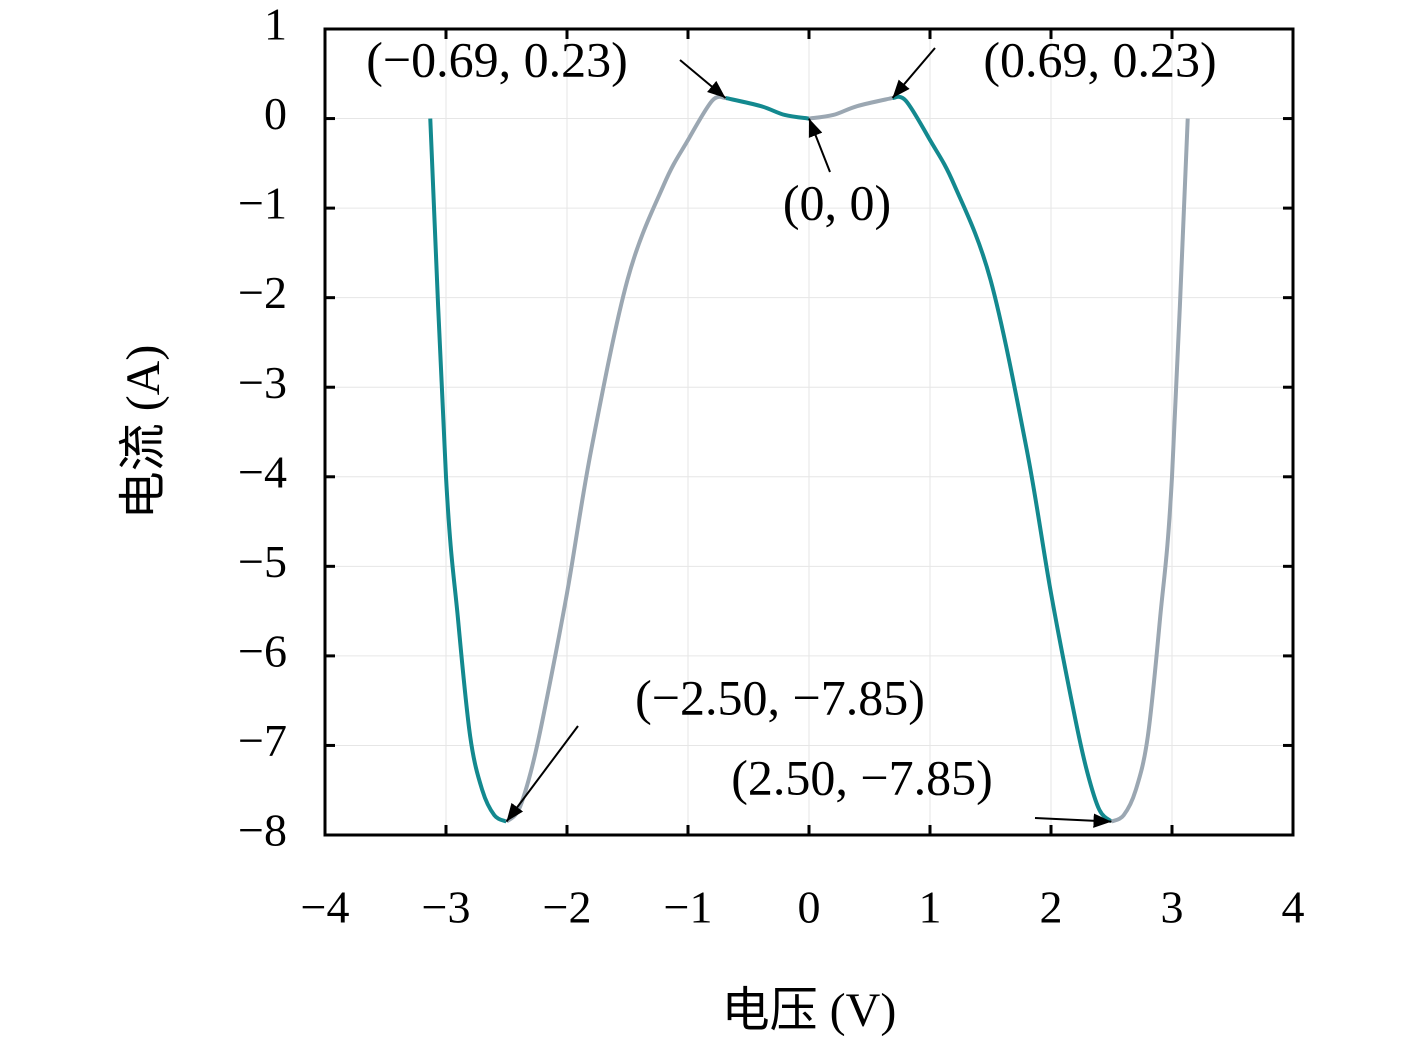 The width and height of the screenshot is (1417, 1058). What do you see at coordinates (262, 830) in the screenshot?
I see `y-tick-label: −8` at bounding box center [262, 830].